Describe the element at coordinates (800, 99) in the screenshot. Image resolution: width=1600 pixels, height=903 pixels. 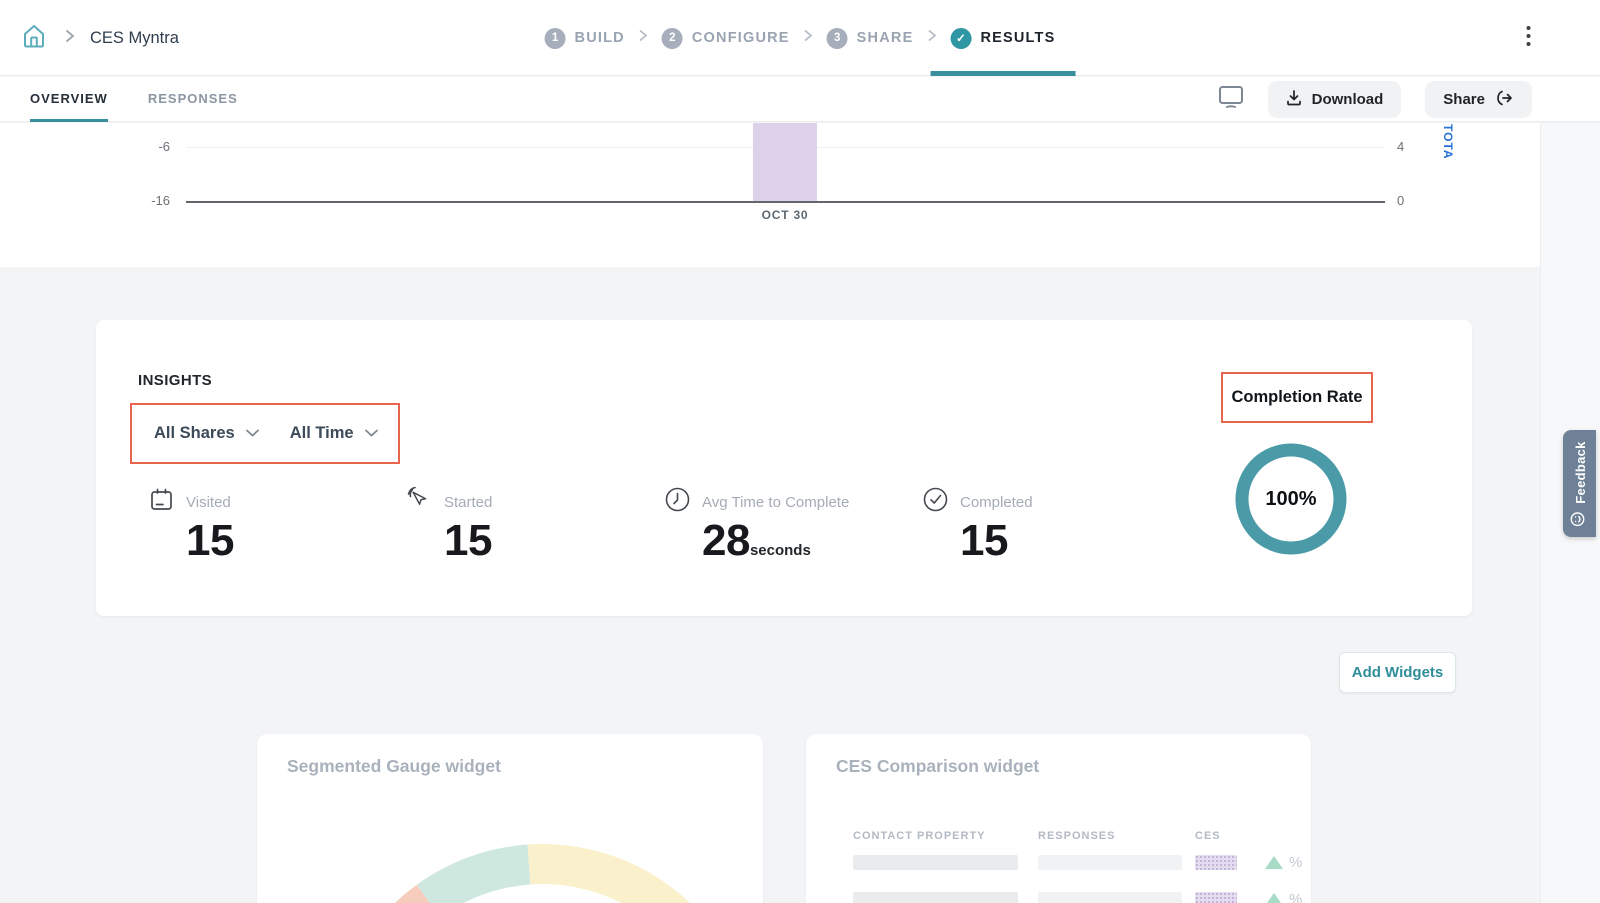
I see `results-tabbar: OVERVIEW RESPONSES Download Share` at that location.